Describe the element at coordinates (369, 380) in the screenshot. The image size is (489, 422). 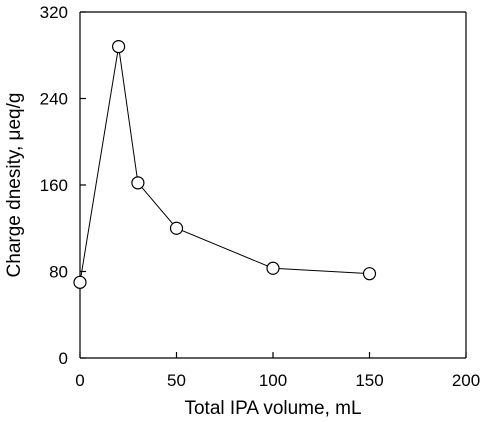
I see `x-tick-label: 150` at that location.